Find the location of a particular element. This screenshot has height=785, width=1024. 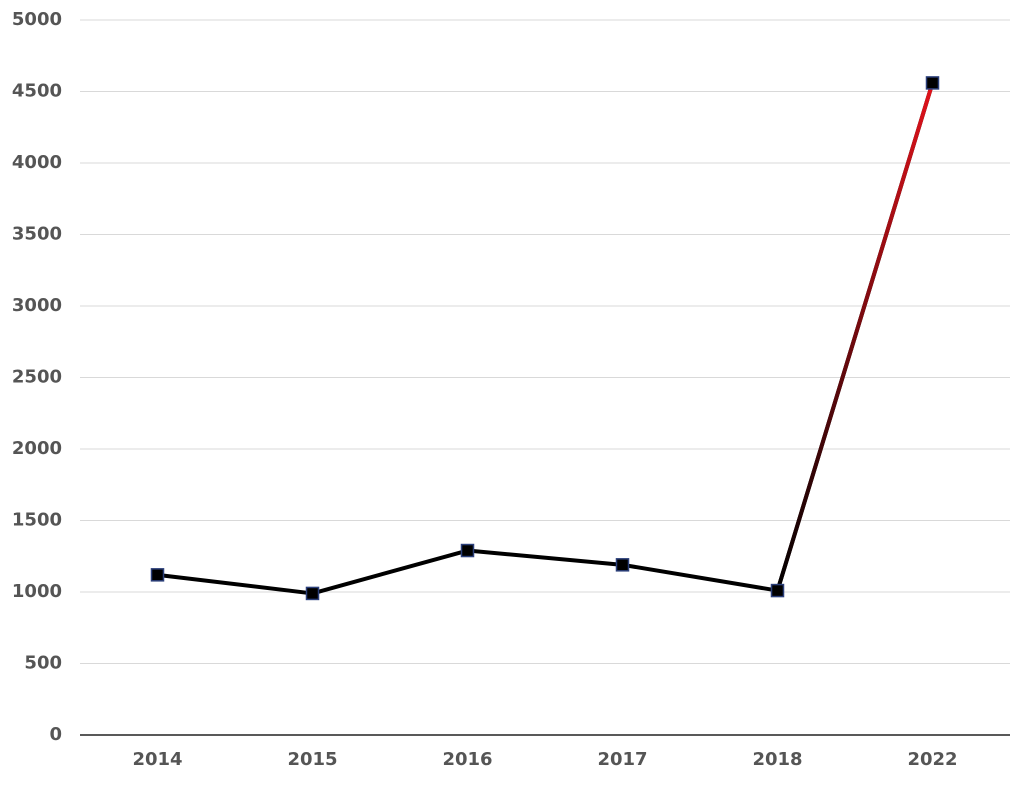

x-tick-label: 2016 is located at coordinates (467, 759).